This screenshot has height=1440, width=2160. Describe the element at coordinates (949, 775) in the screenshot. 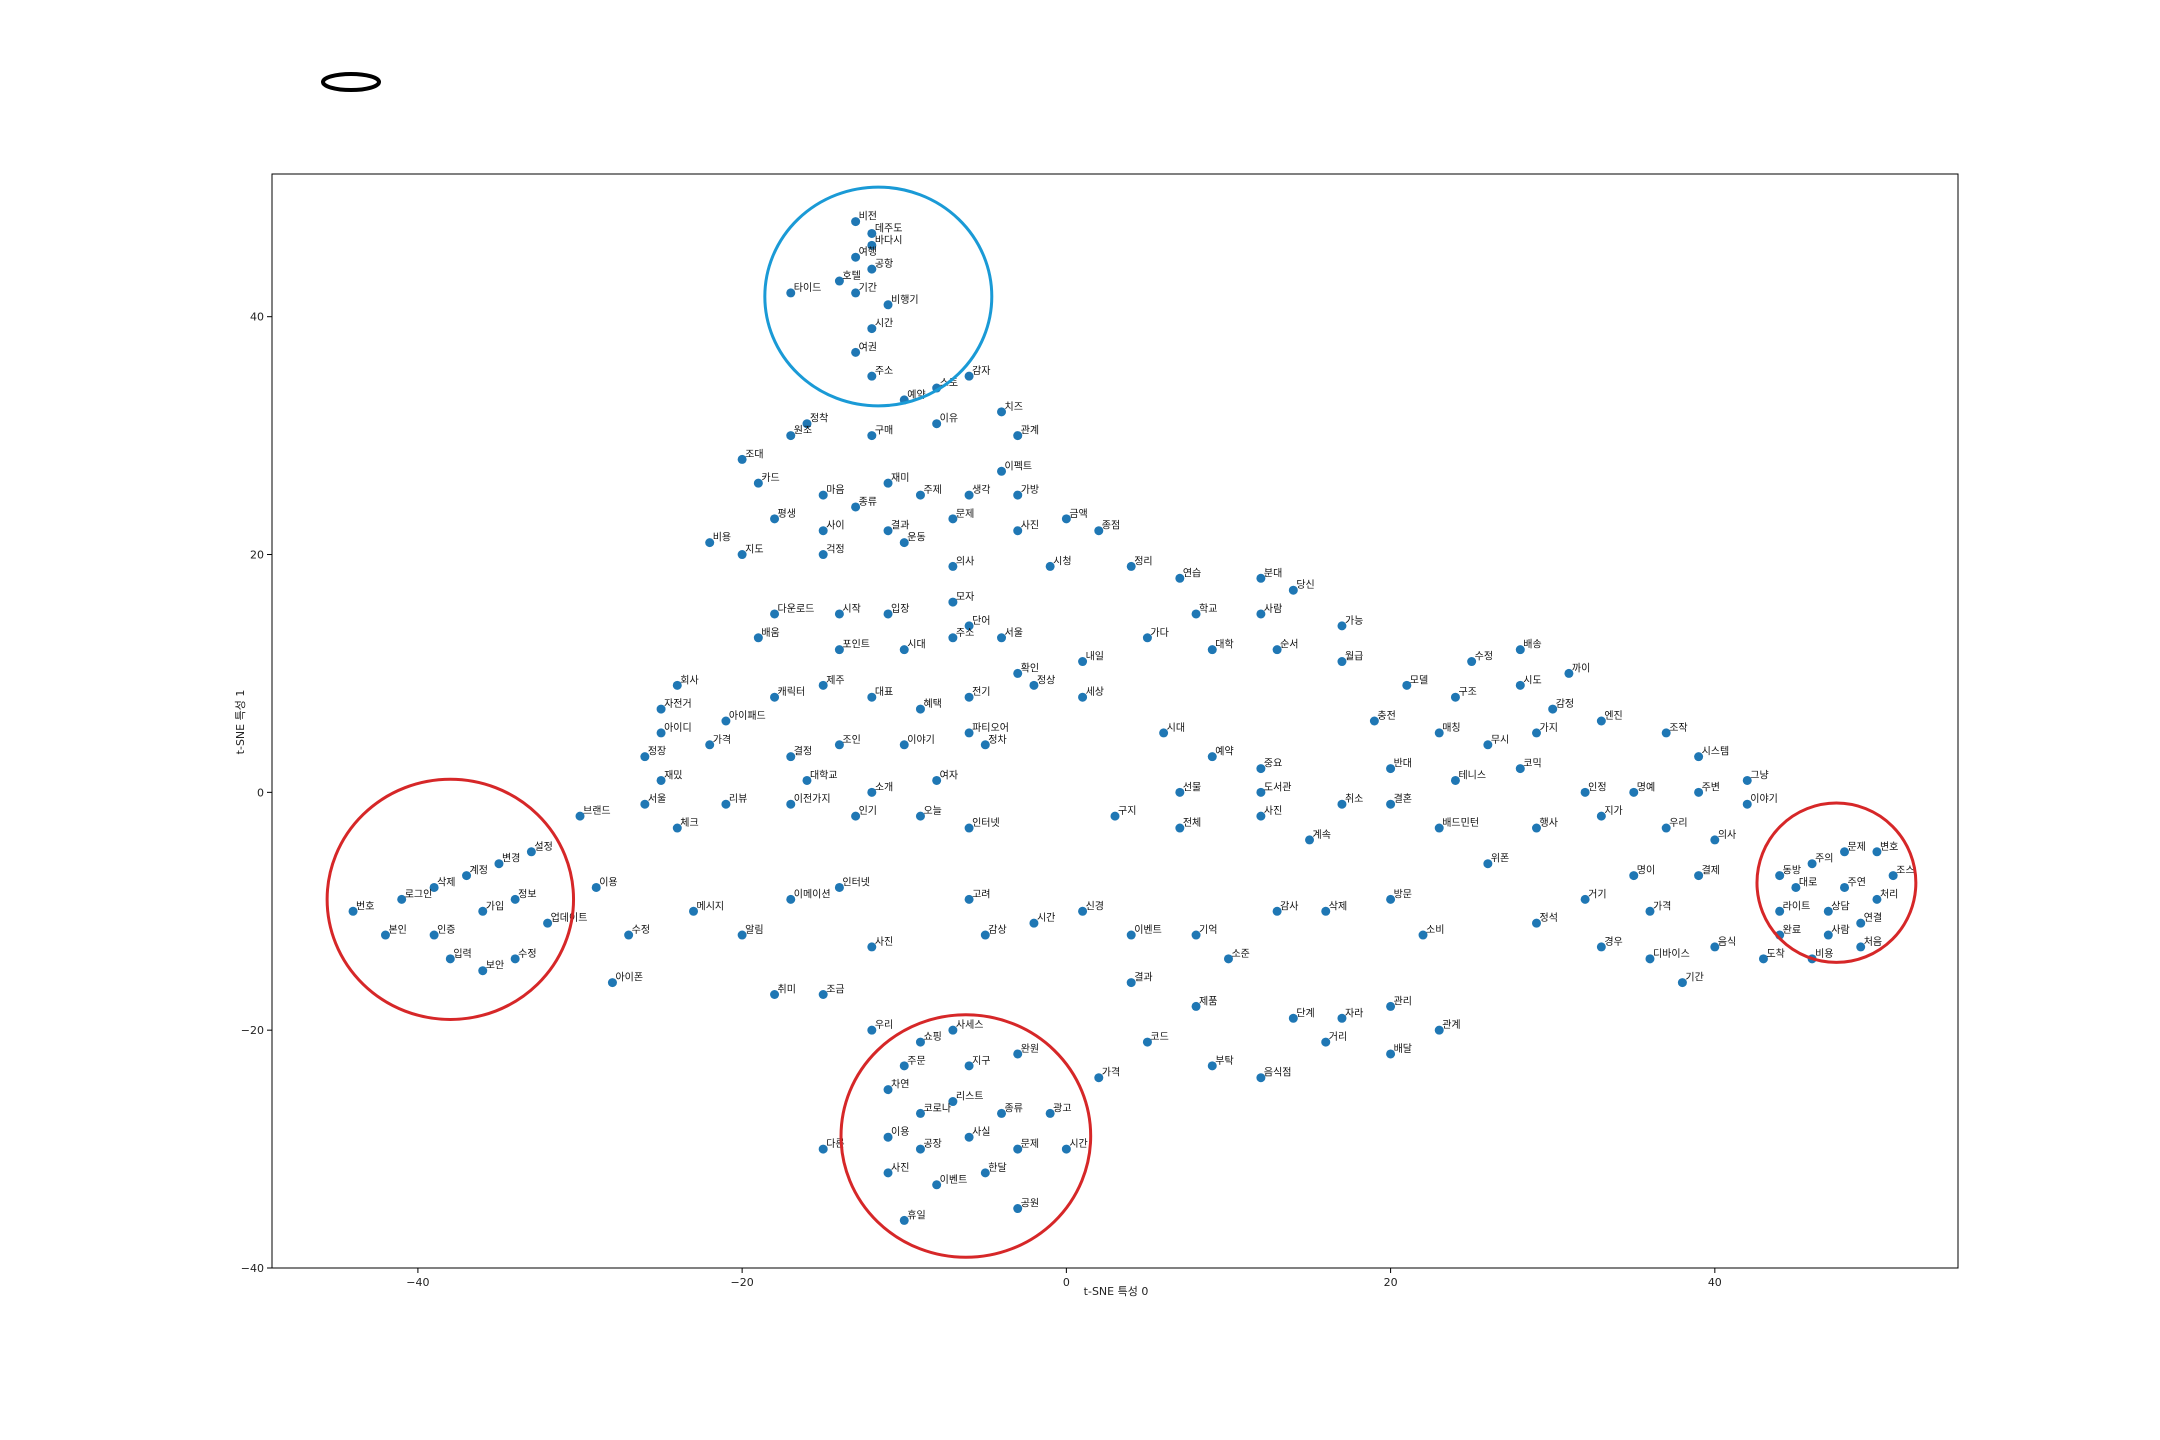

I see `point-label: 여자` at that location.